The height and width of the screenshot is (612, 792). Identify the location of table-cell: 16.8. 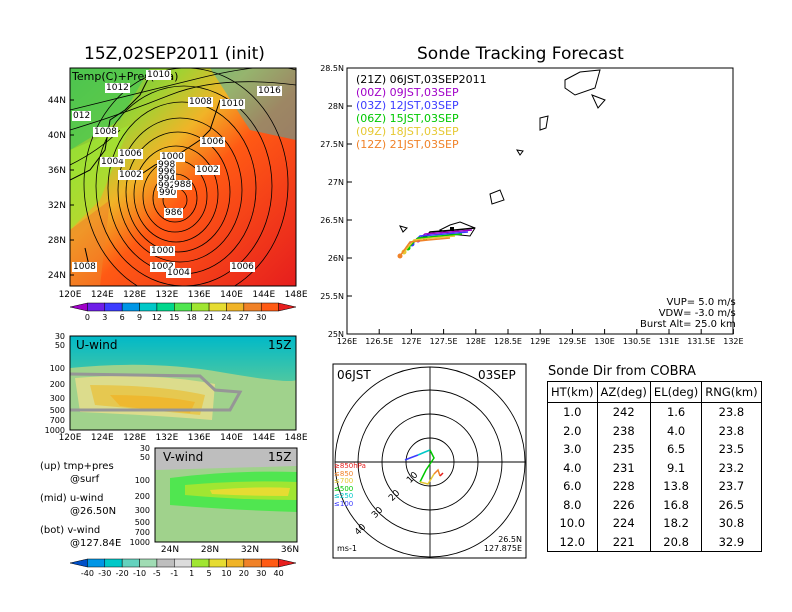
(676, 504).